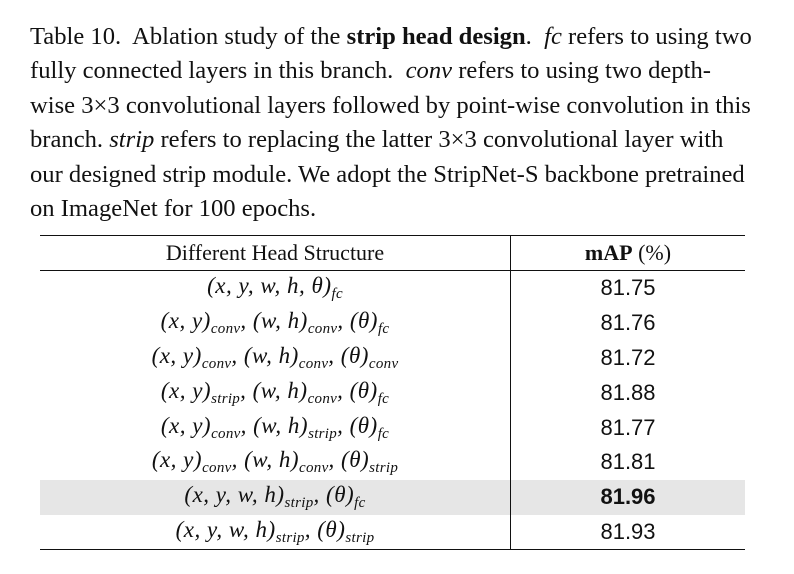 The image size is (794, 574). I want to click on caption-strip-term: strip, so click(132, 140).